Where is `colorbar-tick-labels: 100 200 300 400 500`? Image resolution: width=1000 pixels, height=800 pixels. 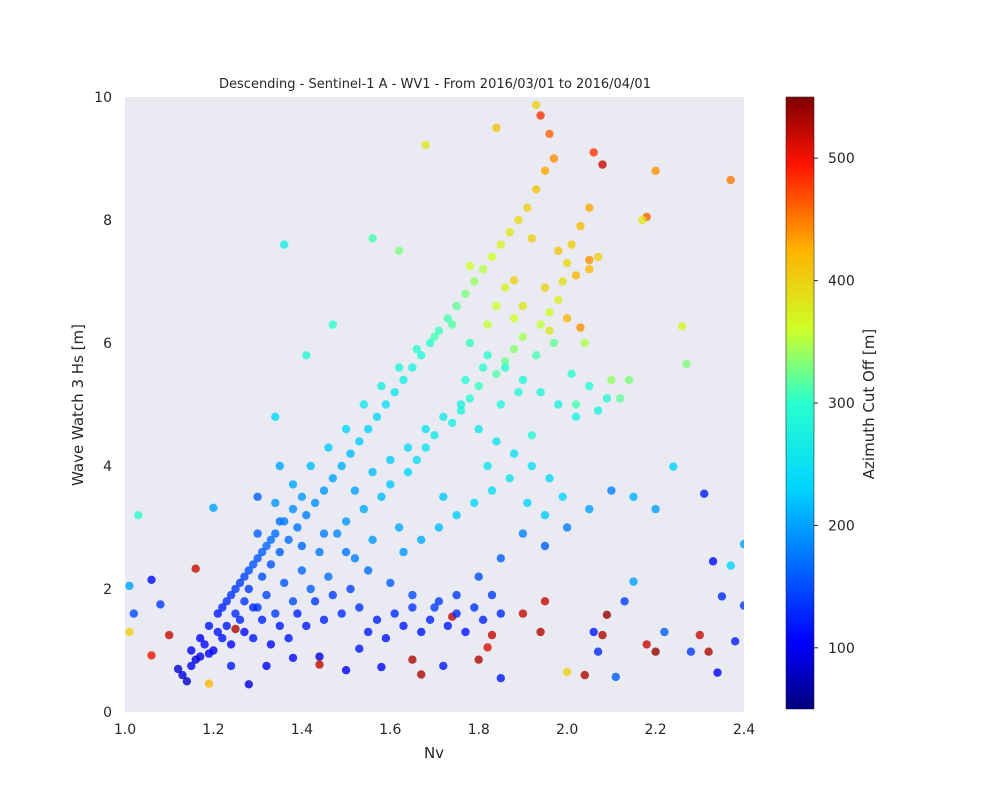 colorbar-tick-labels: 100 200 300 400 500 is located at coordinates (834, 404).